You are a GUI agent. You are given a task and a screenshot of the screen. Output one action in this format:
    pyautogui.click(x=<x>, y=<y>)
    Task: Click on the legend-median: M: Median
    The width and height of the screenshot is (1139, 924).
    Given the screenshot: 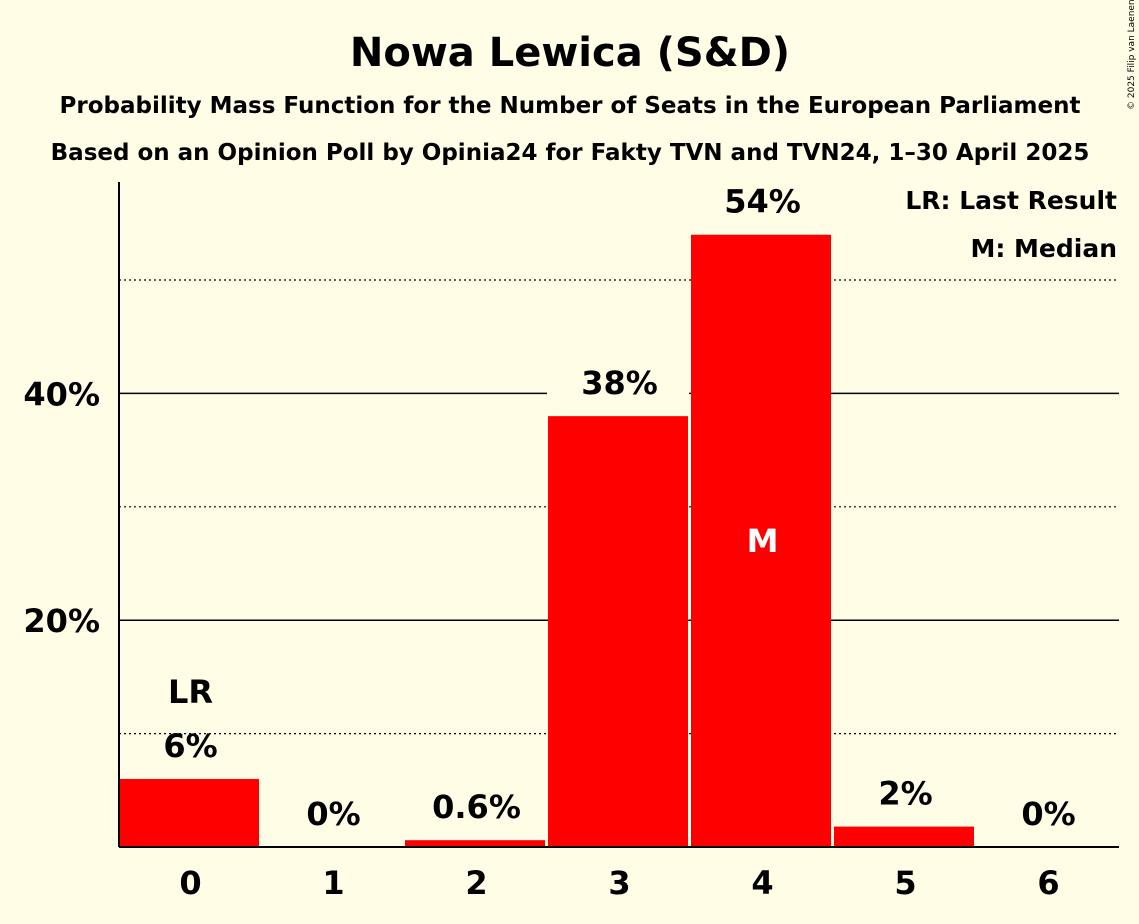 What is the action you would take?
    pyautogui.click(x=1043, y=248)
    